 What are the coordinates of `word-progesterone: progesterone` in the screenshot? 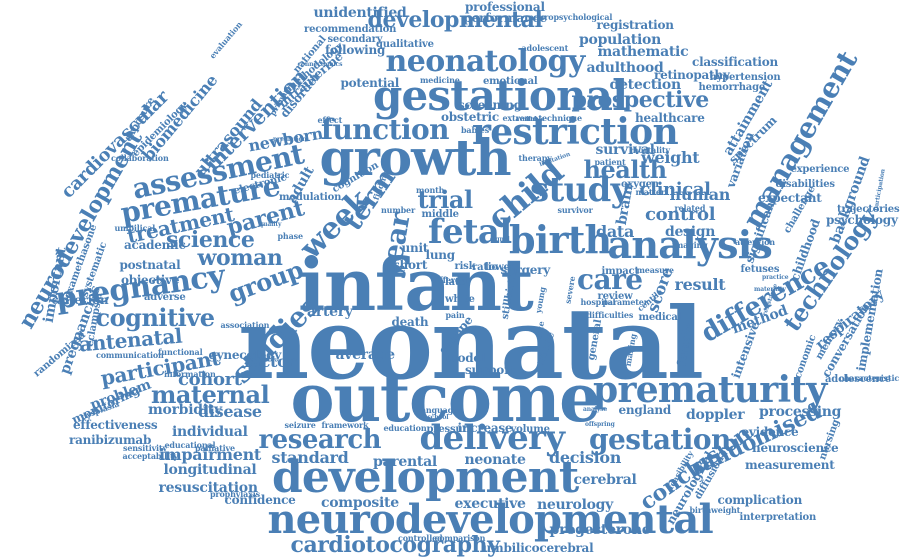 It's located at (600, 530).